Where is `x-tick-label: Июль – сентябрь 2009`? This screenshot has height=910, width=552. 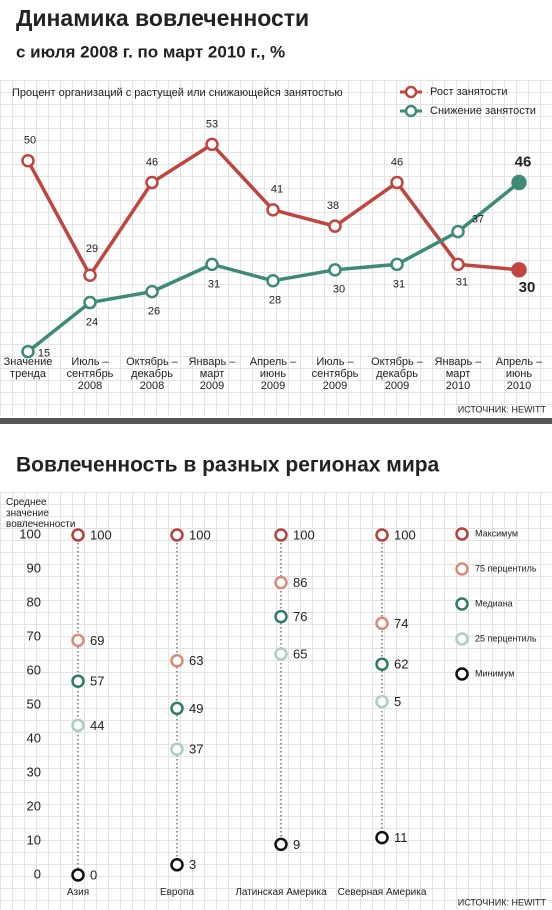
x-tick-label: Июль – сентябрь 2009 is located at coordinates (335, 374).